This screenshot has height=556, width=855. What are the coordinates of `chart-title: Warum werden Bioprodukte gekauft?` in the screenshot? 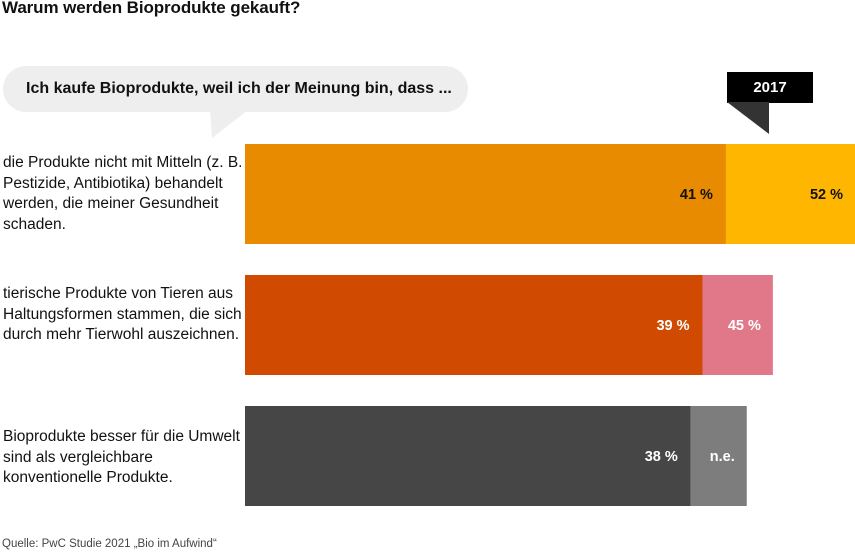 It's located at (151, 8).